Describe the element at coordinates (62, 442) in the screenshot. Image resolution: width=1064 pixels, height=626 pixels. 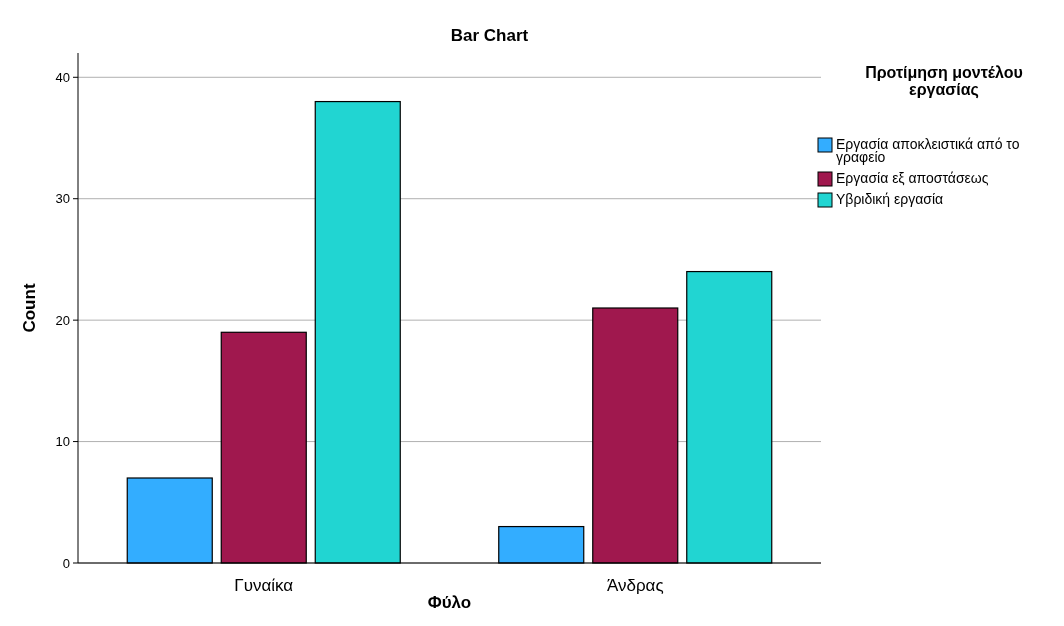
I see `y-tick-label: 10` at that location.